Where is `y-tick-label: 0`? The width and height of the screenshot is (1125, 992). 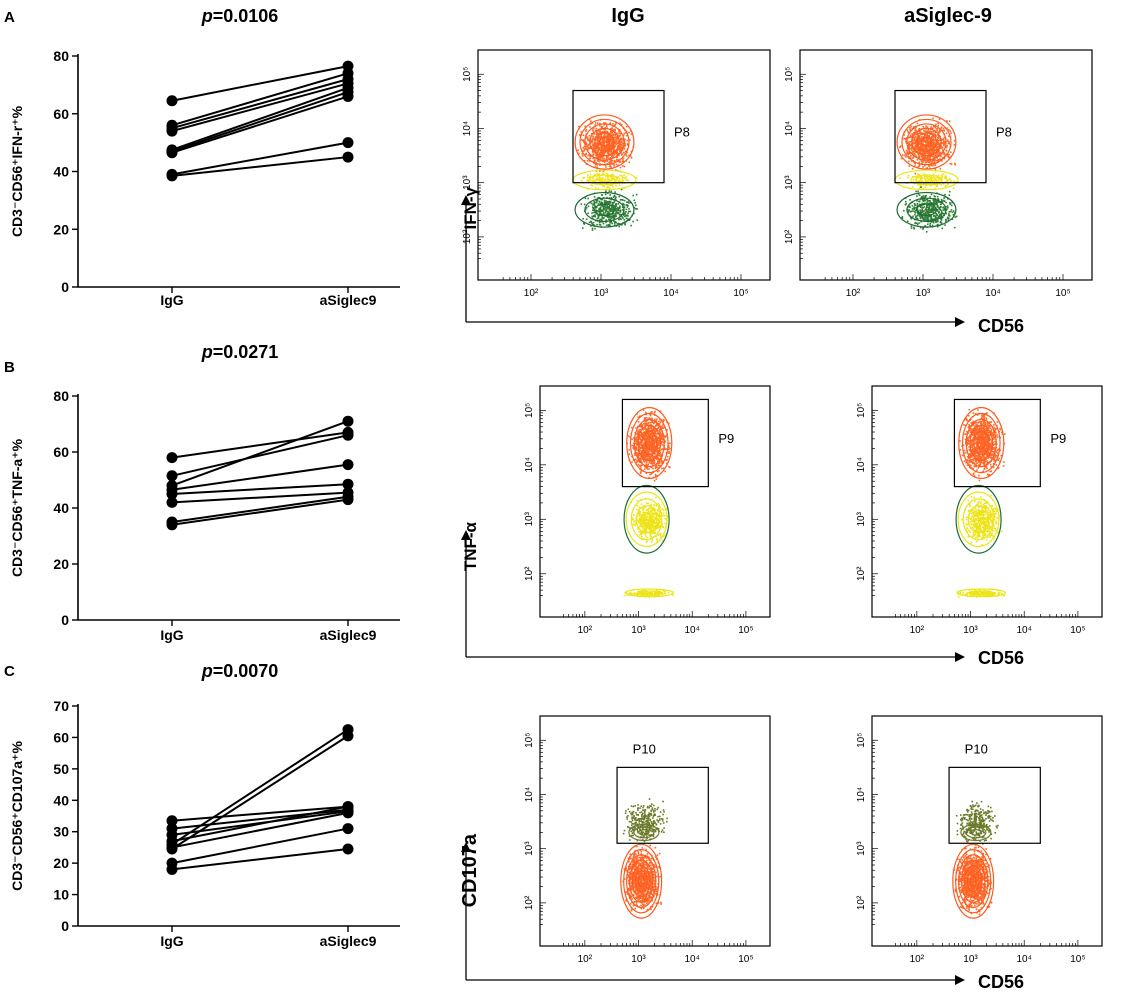 y-tick-label: 0 is located at coordinates (65, 287).